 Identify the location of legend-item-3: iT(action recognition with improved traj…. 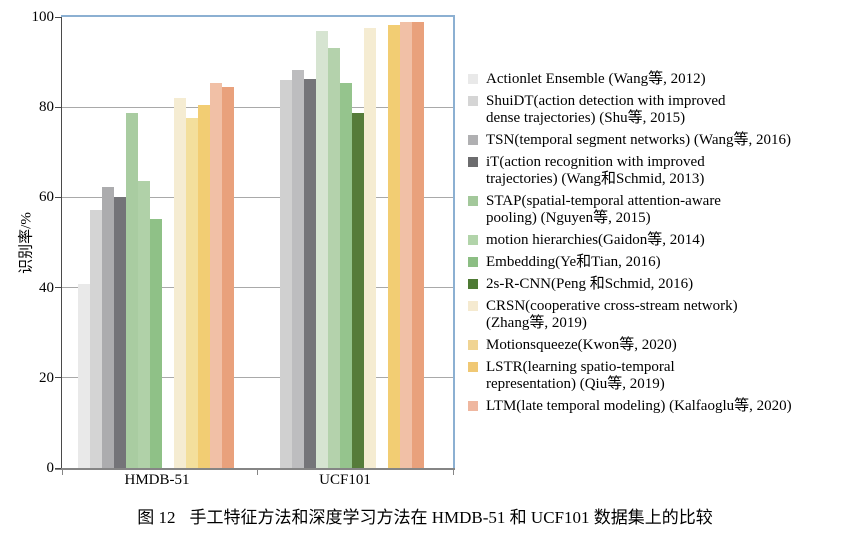
(658, 171).